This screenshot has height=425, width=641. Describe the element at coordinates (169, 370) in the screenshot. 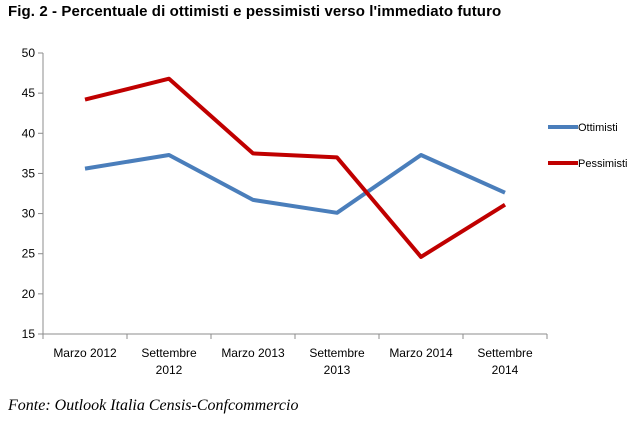

I see `x-tick-label-line: 2012` at that location.